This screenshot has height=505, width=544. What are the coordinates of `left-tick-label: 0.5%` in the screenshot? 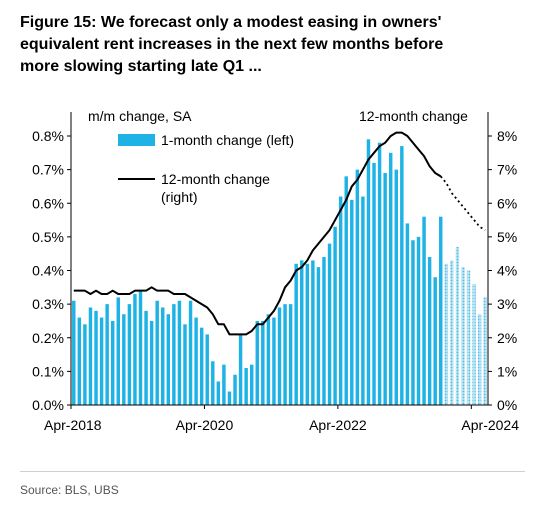 It's located at (48, 237).